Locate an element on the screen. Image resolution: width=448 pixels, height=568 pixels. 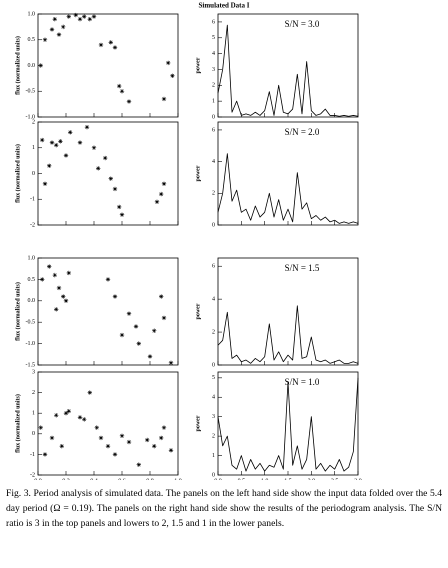
y-tick-label: -1.0 is located at coordinates (31, 117).